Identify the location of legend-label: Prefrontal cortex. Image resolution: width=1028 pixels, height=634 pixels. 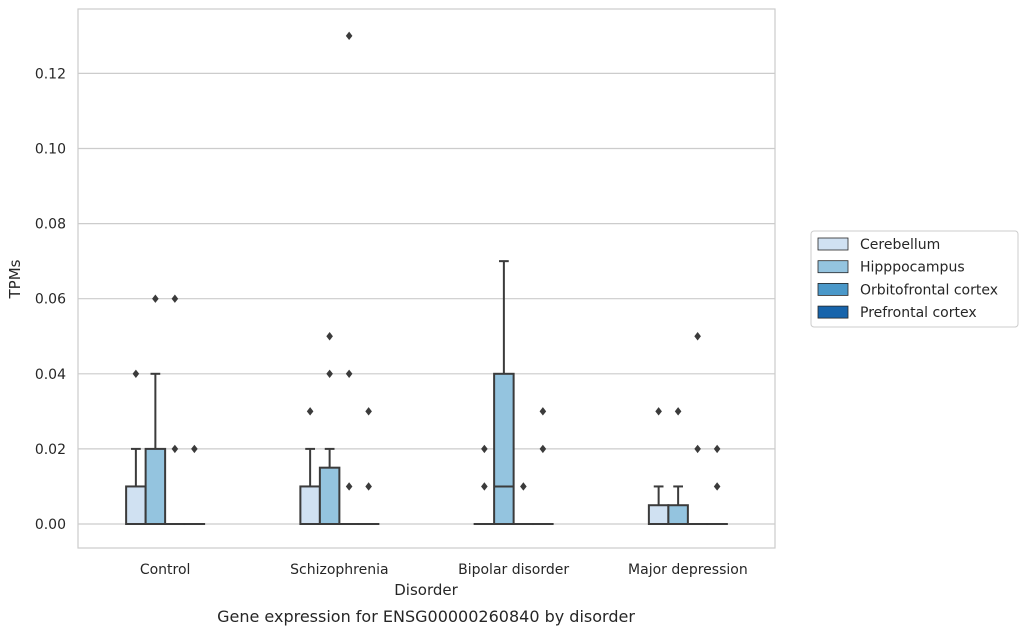
(918, 313).